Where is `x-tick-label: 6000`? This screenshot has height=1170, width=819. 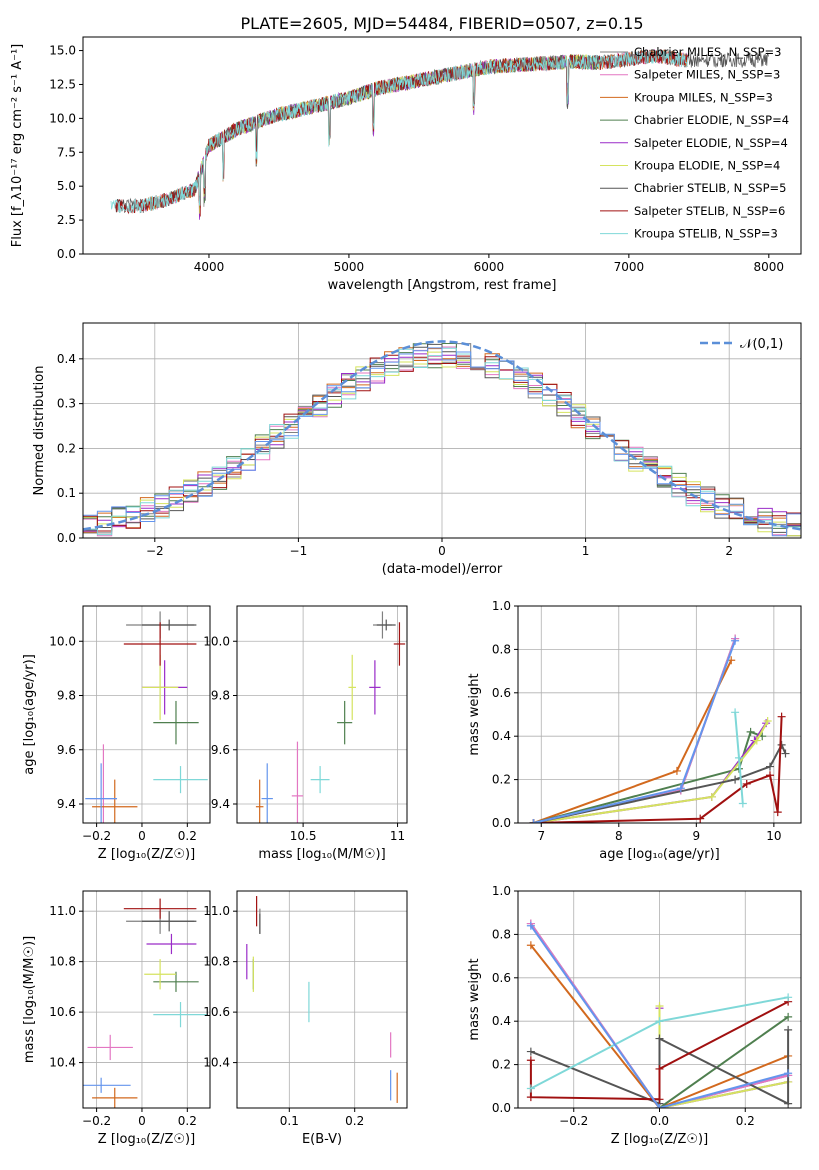 x-tick-label: 6000 is located at coordinates (489, 267).